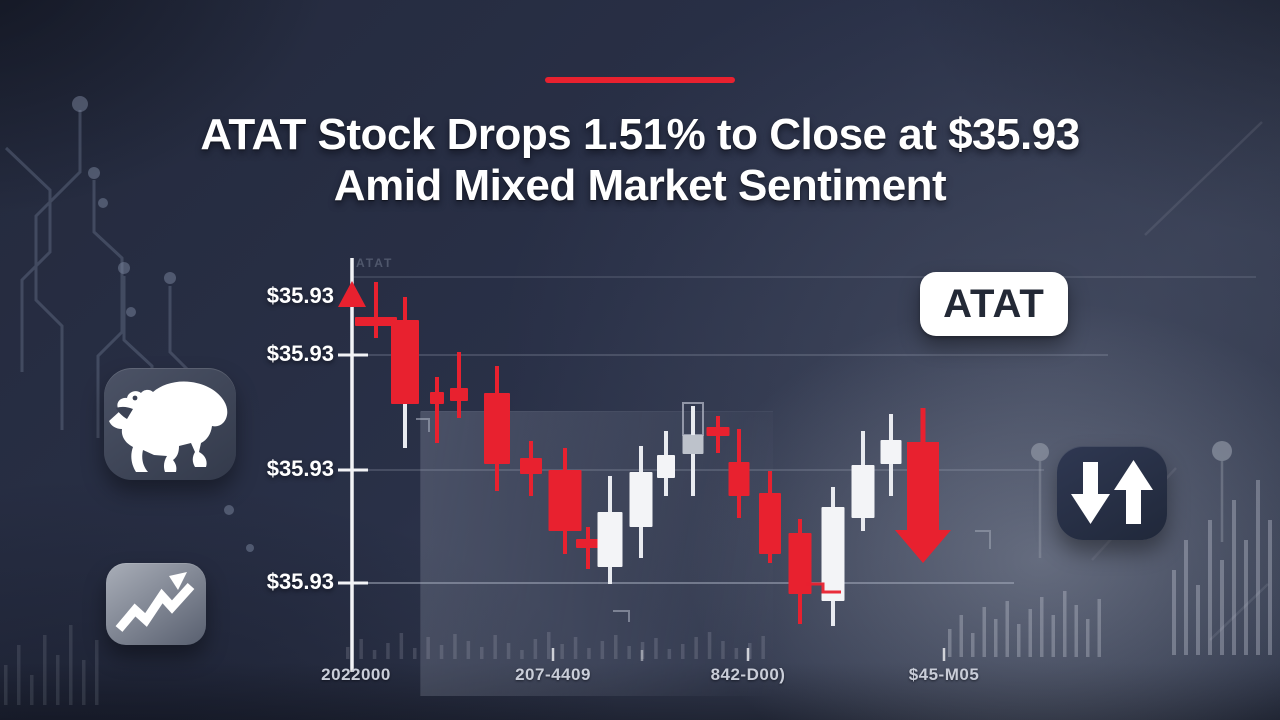  What do you see at coordinates (356, 674) in the screenshot?
I see `x-axis-label: 2022000` at bounding box center [356, 674].